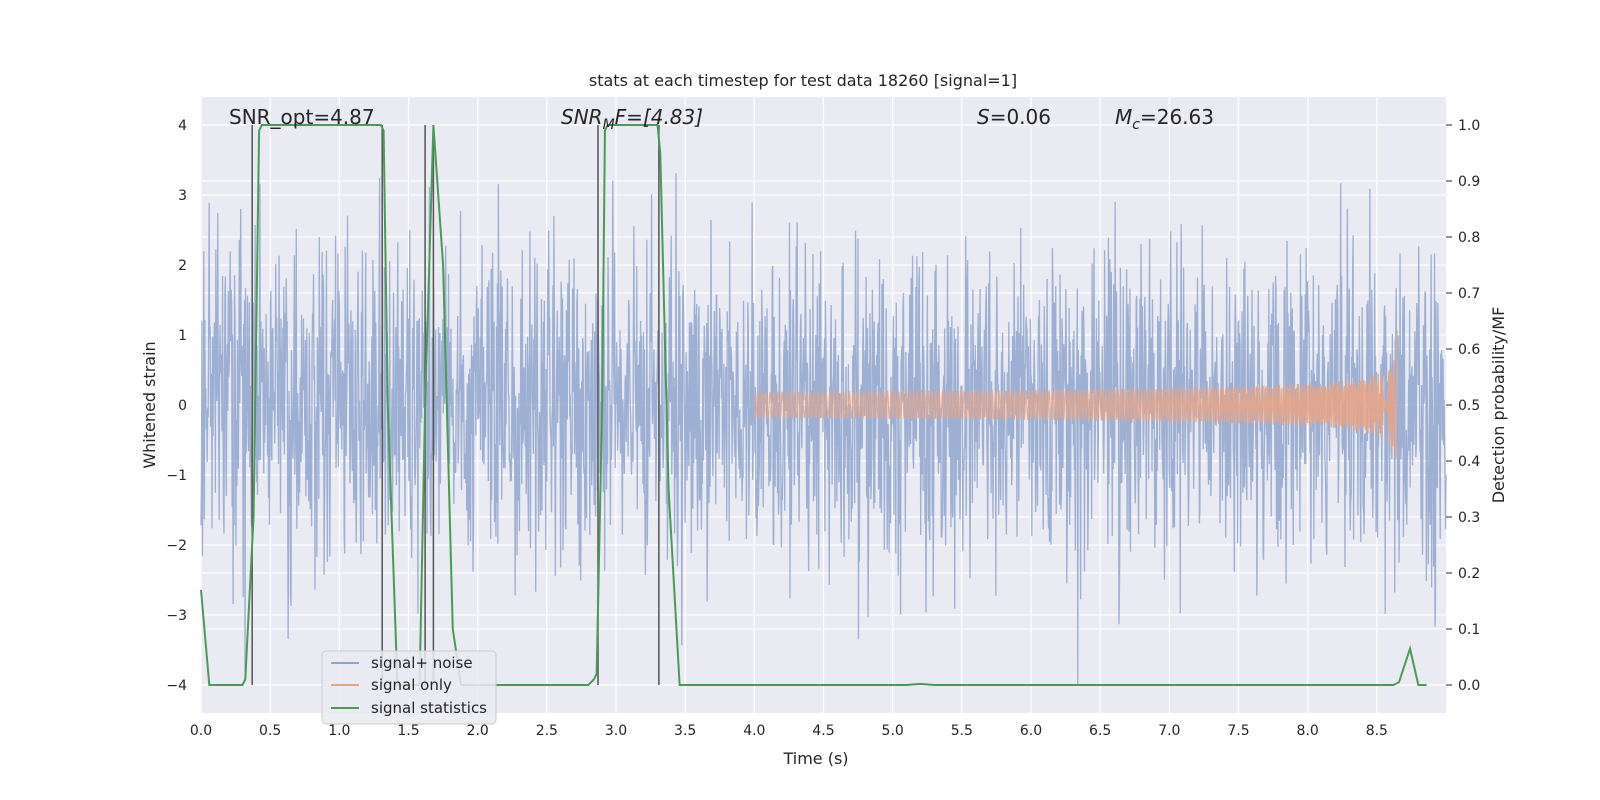  What do you see at coordinates (1469, 518) in the screenshot?
I see `y-right-tick-label: 0.3` at bounding box center [1469, 518].